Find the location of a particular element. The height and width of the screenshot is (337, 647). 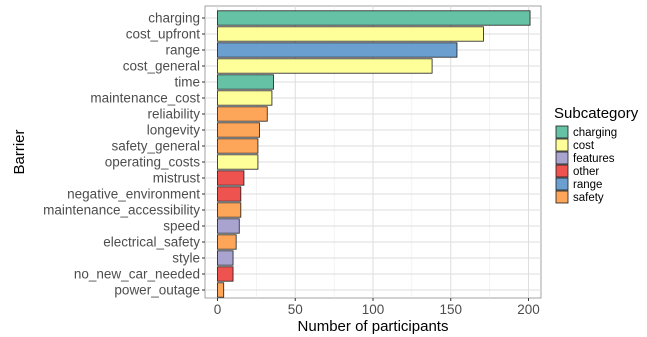

bar-cost-upfront is located at coordinates (350, 34).